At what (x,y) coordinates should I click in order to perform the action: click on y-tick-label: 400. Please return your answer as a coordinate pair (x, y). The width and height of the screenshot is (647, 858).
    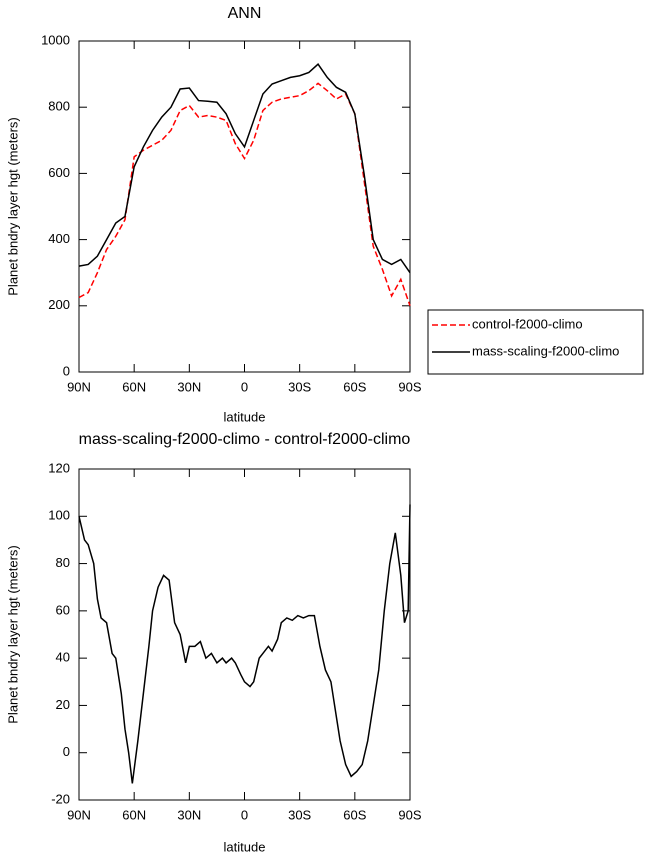
    Looking at the image, I should click on (59, 238).